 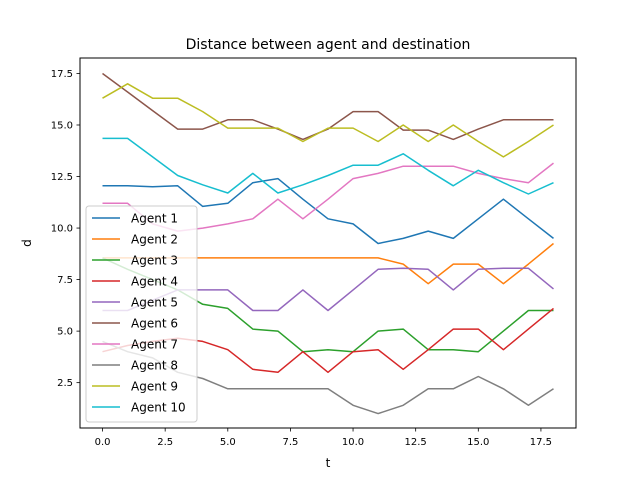 What do you see at coordinates (228, 442) in the screenshot?
I see `x-tick-label: 5.0` at bounding box center [228, 442].